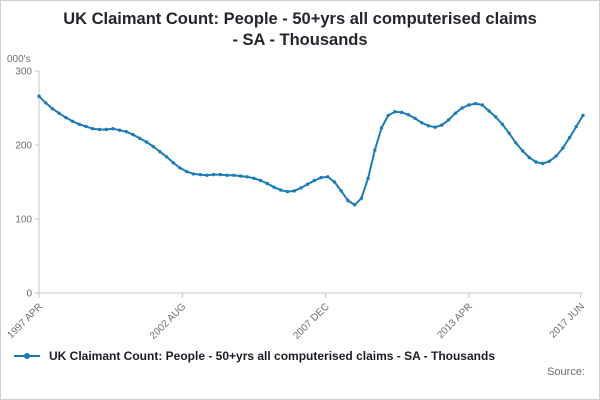 The image size is (600, 400). What do you see at coordinates (23, 220) in the screenshot?
I see `y-tick-label: 100` at bounding box center [23, 220].